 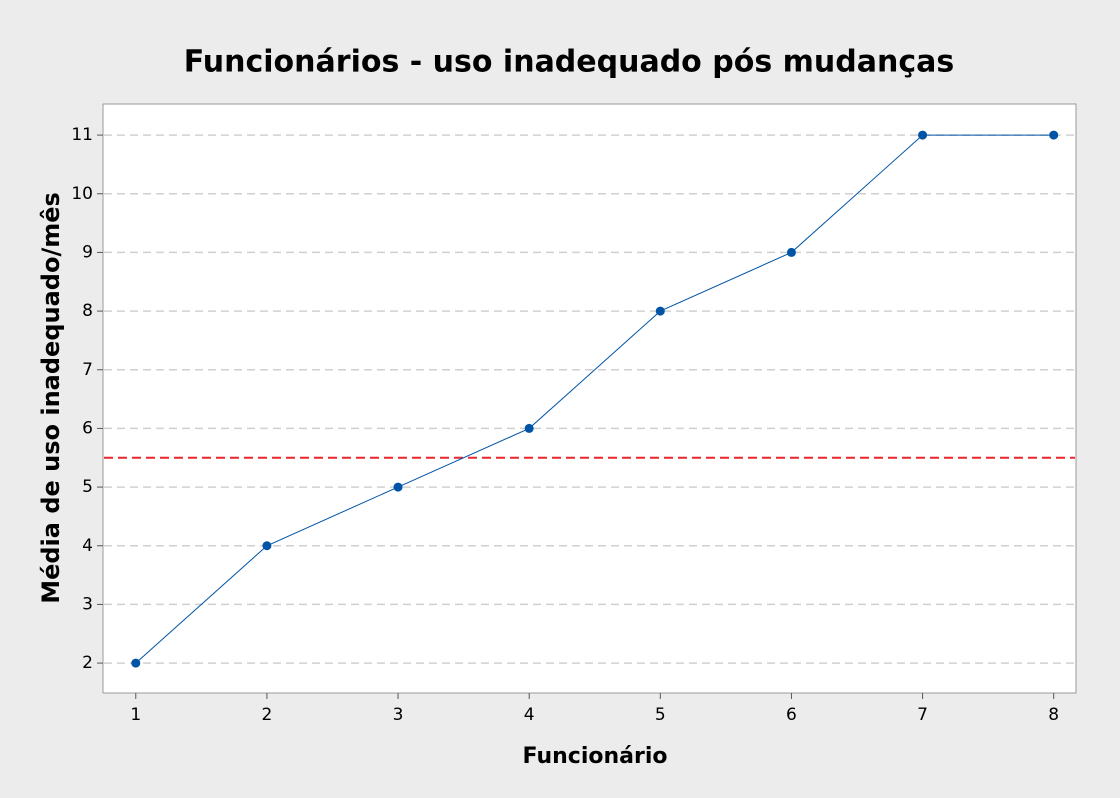 I want to click on y-axis-label: Média de uso inadequado/mês, so click(x=51, y=398).